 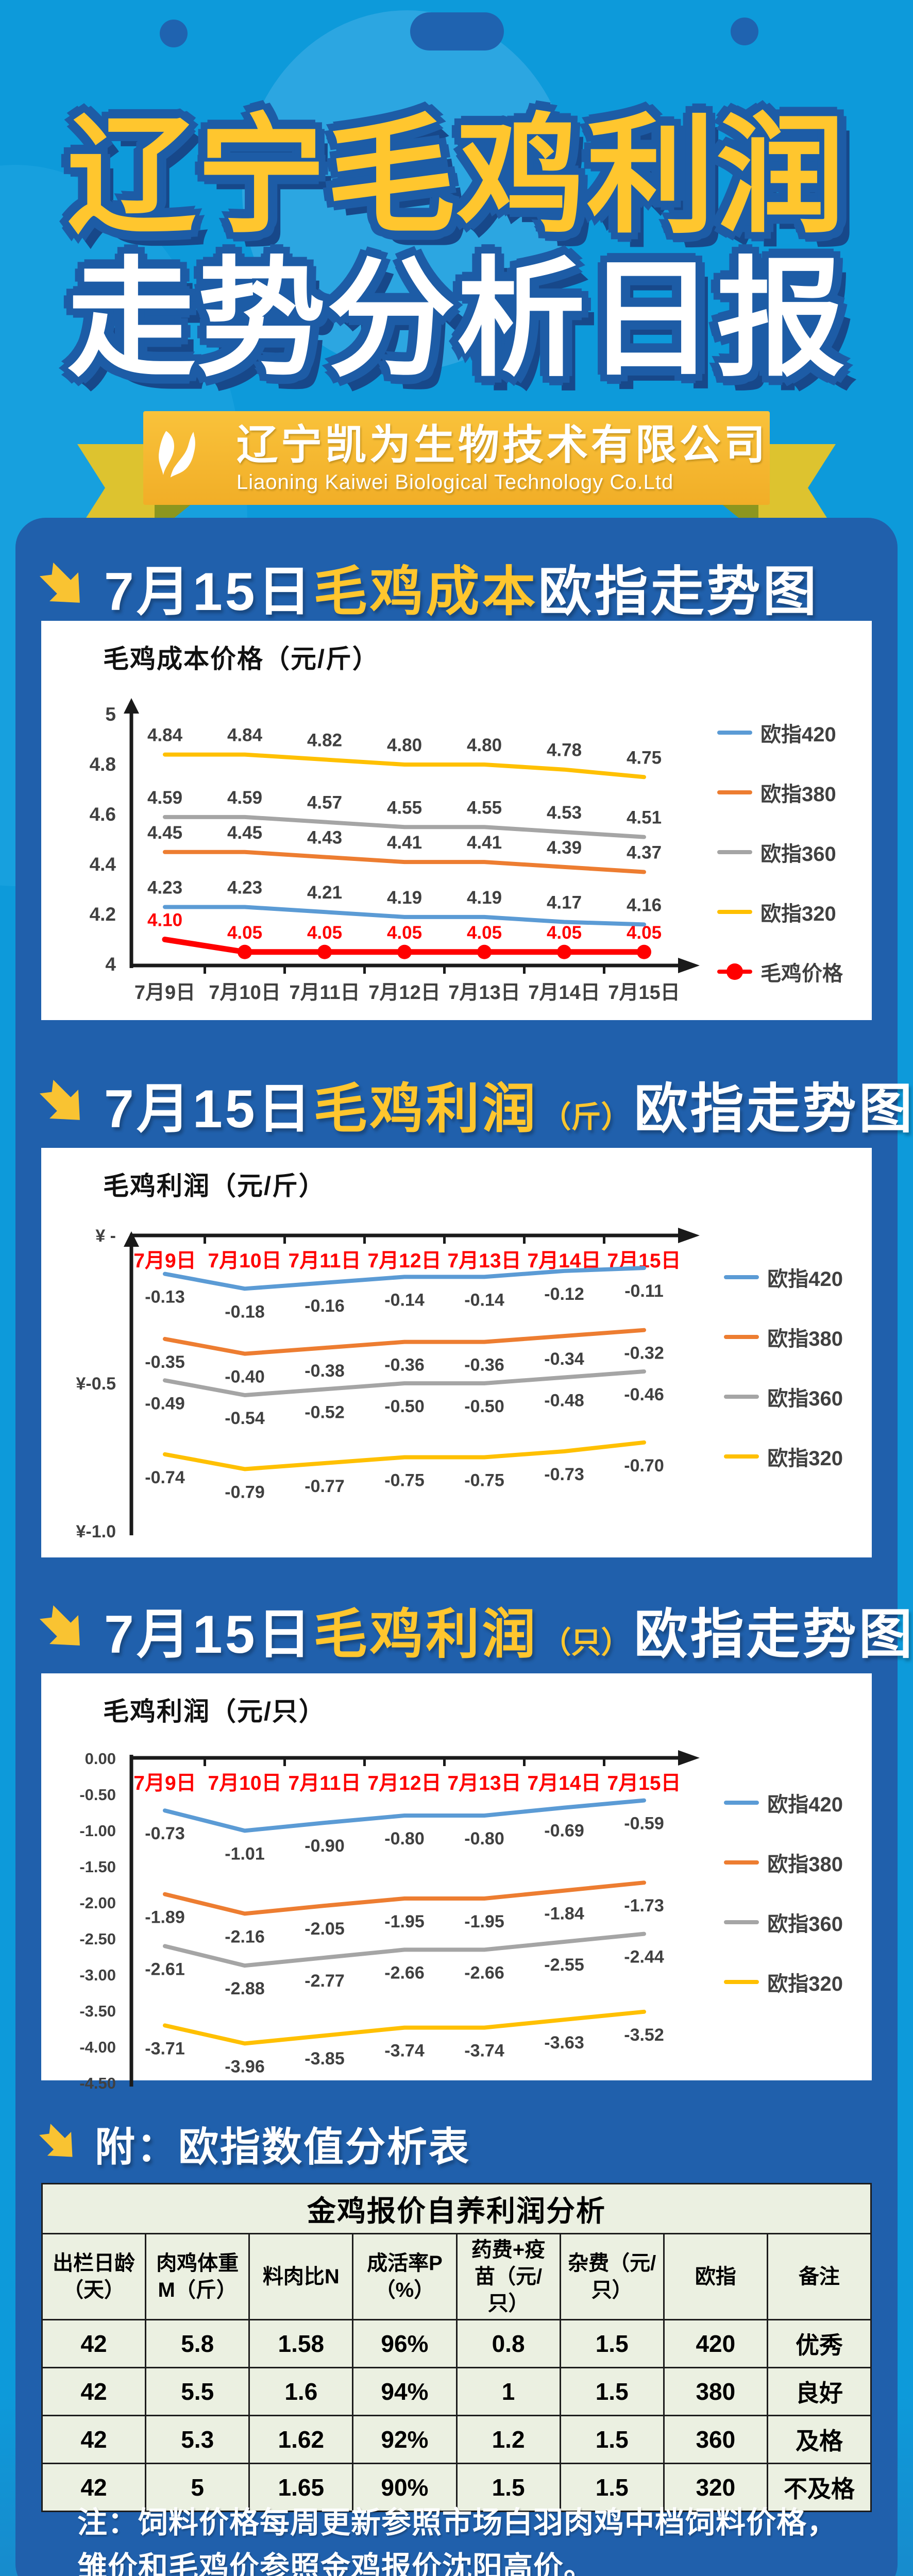 I want to click on svg-text: -1.84, so click(x=564, y=1914).